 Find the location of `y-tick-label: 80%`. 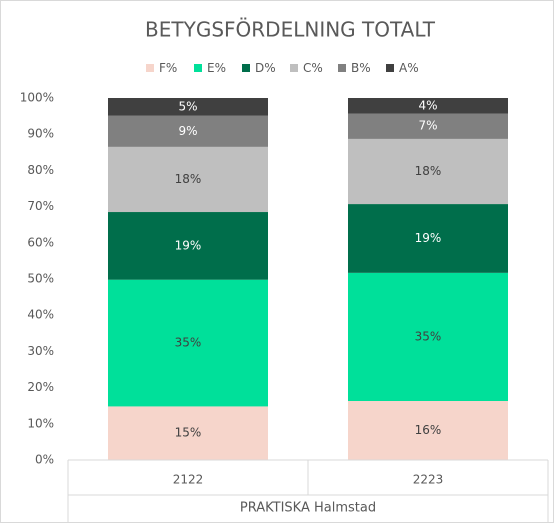

y-tick-label: 80% is located at coordinates (40, 170).